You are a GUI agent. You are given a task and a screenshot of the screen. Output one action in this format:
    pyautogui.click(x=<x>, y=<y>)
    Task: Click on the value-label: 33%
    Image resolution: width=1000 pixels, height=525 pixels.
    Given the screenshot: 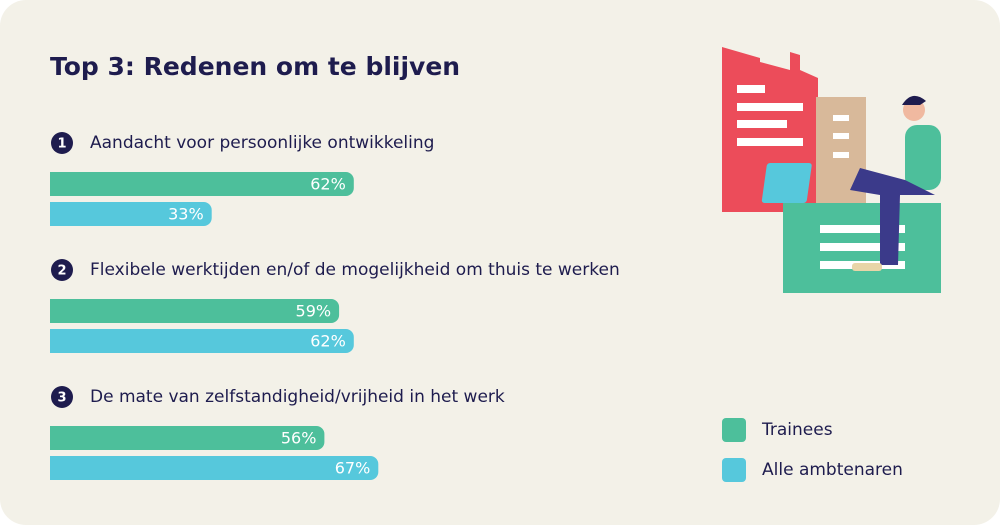 What is the action you would take?
    pyautogui.click(x=186, y=214)
    